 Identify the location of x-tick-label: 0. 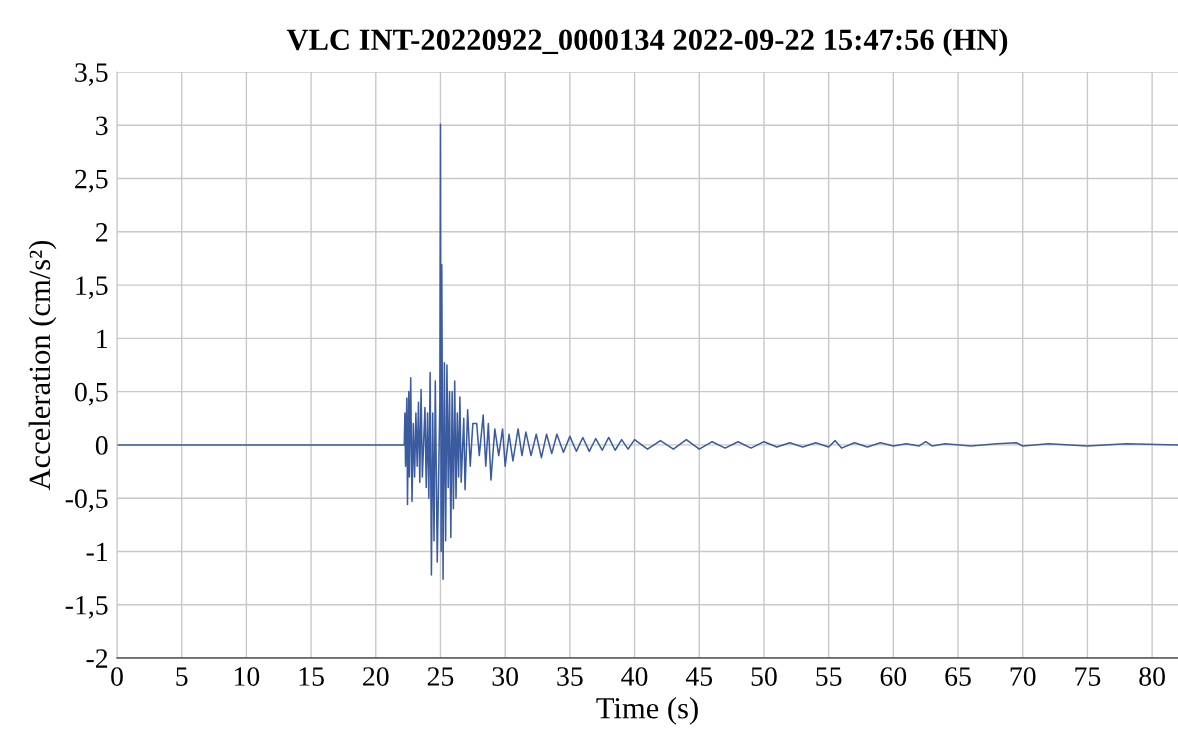
(117, 676).